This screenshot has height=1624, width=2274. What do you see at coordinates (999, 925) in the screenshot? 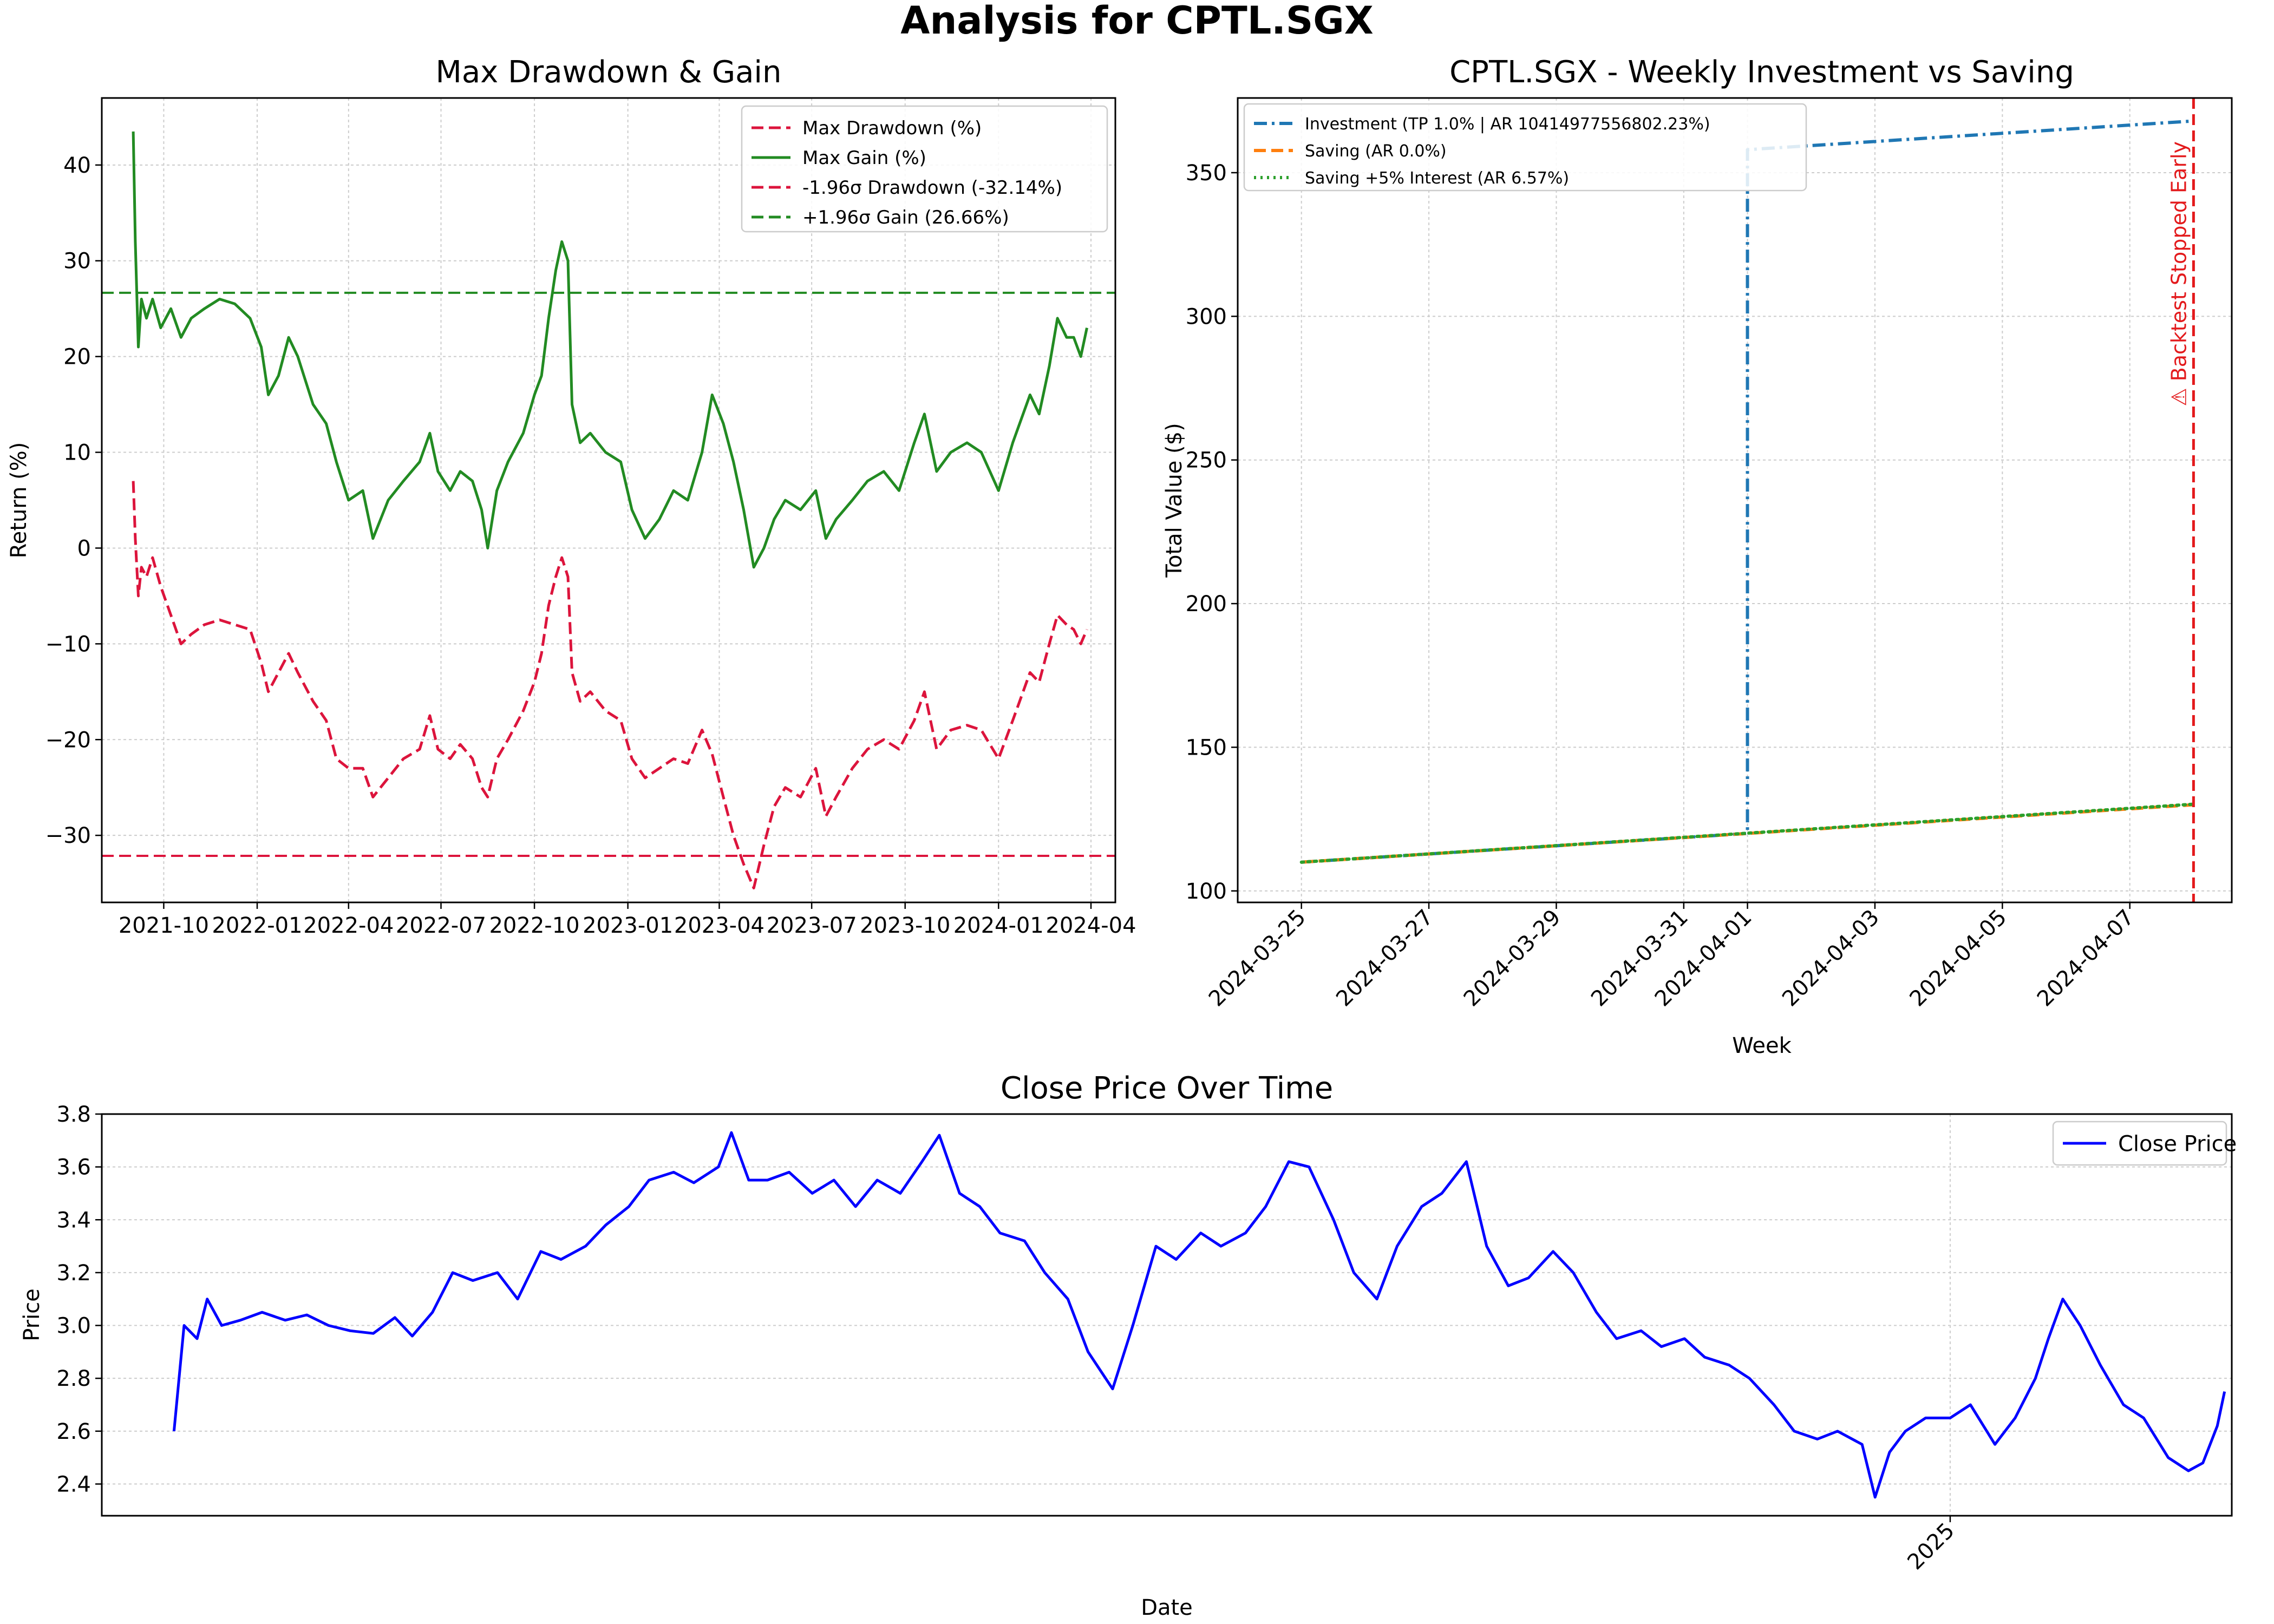
I see `drawdown-xtick-label-9: 2024-01` at bounding box center [999, 925].